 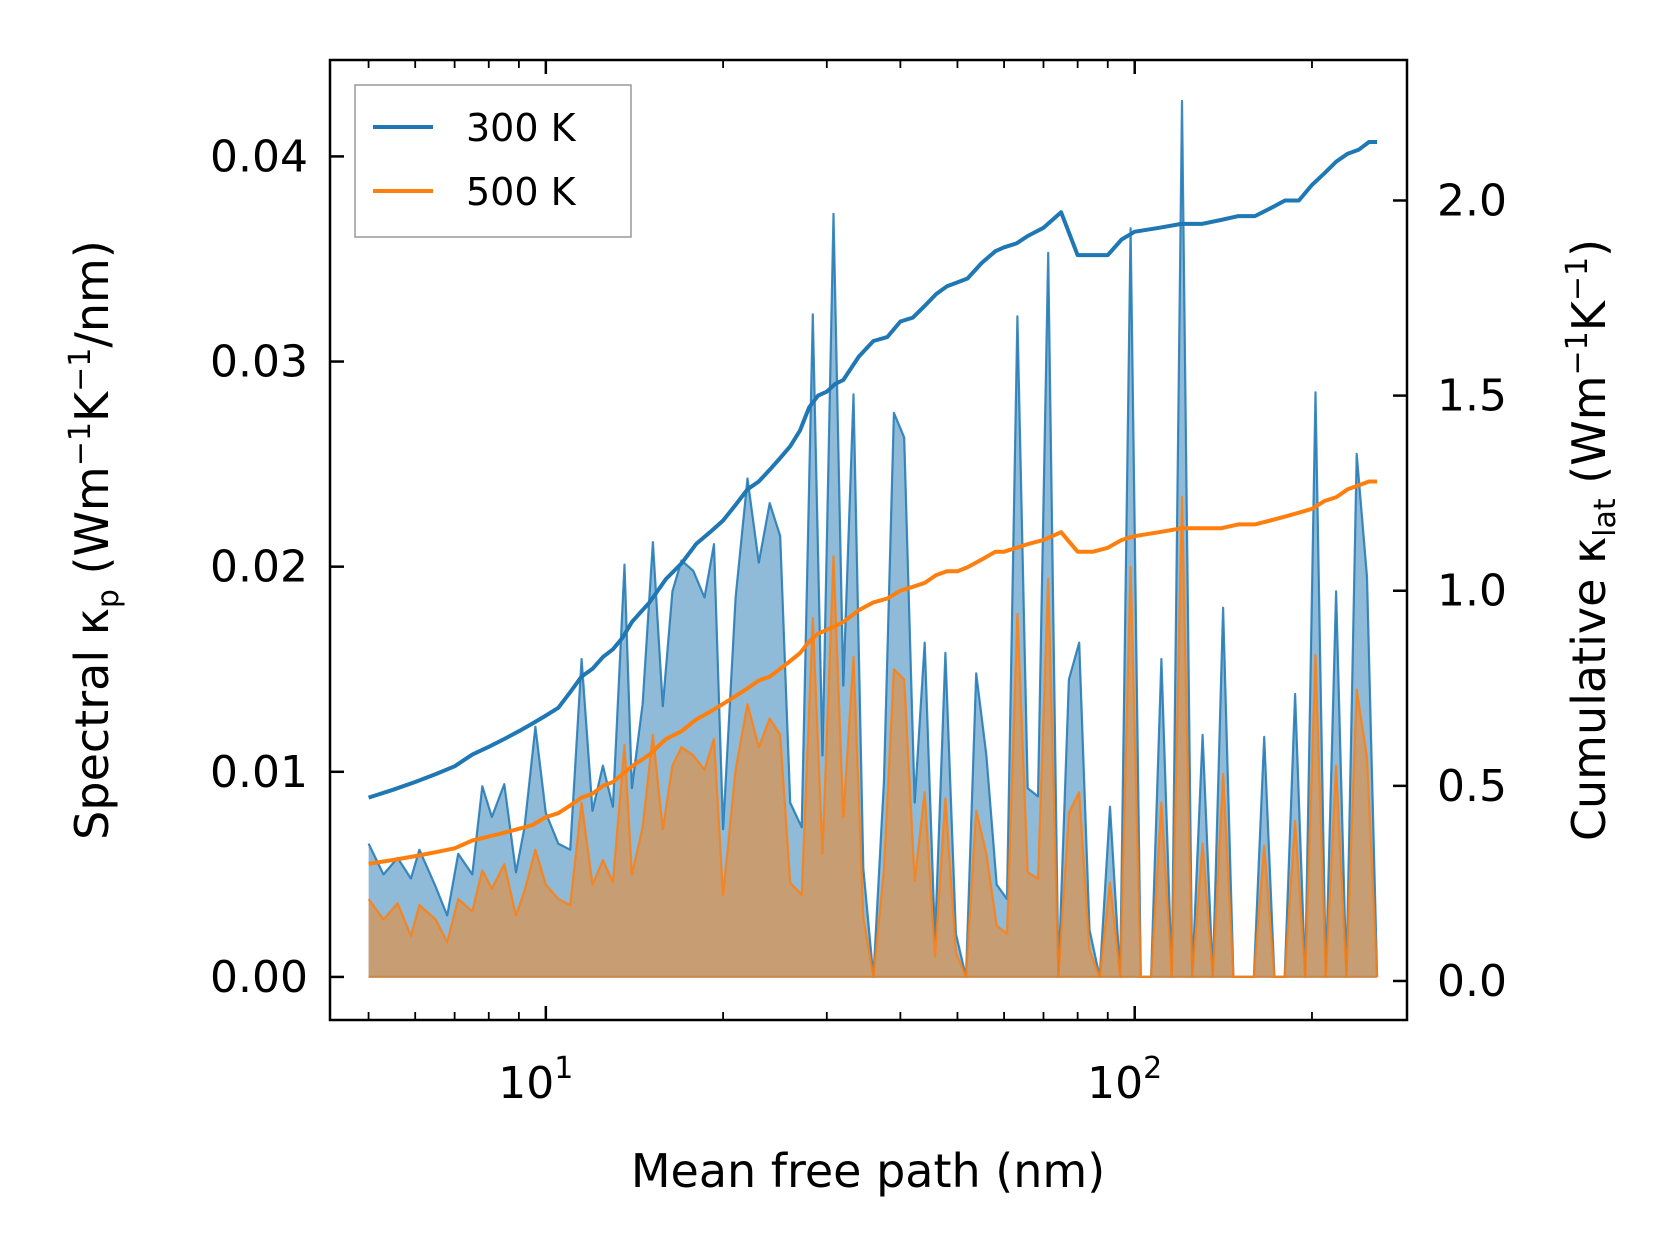 I want to click on y-axis-label-right: Cumulative κlat (Wm−1K−1), so click(x=1591, y=540).